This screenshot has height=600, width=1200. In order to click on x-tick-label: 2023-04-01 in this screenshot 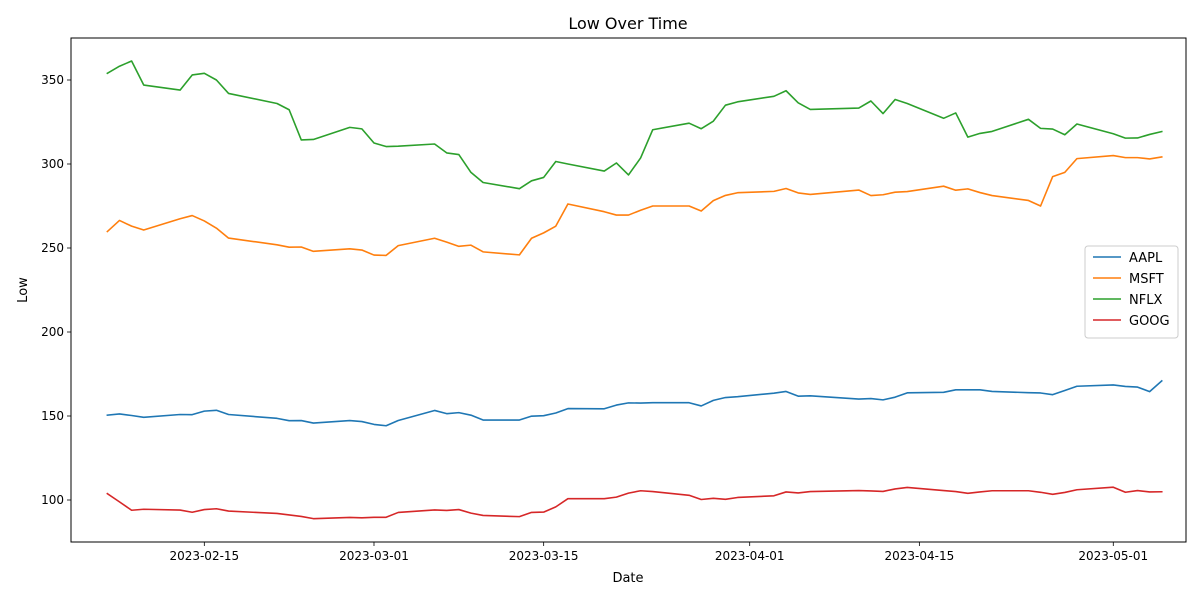, I will do `click(750, 556)`.